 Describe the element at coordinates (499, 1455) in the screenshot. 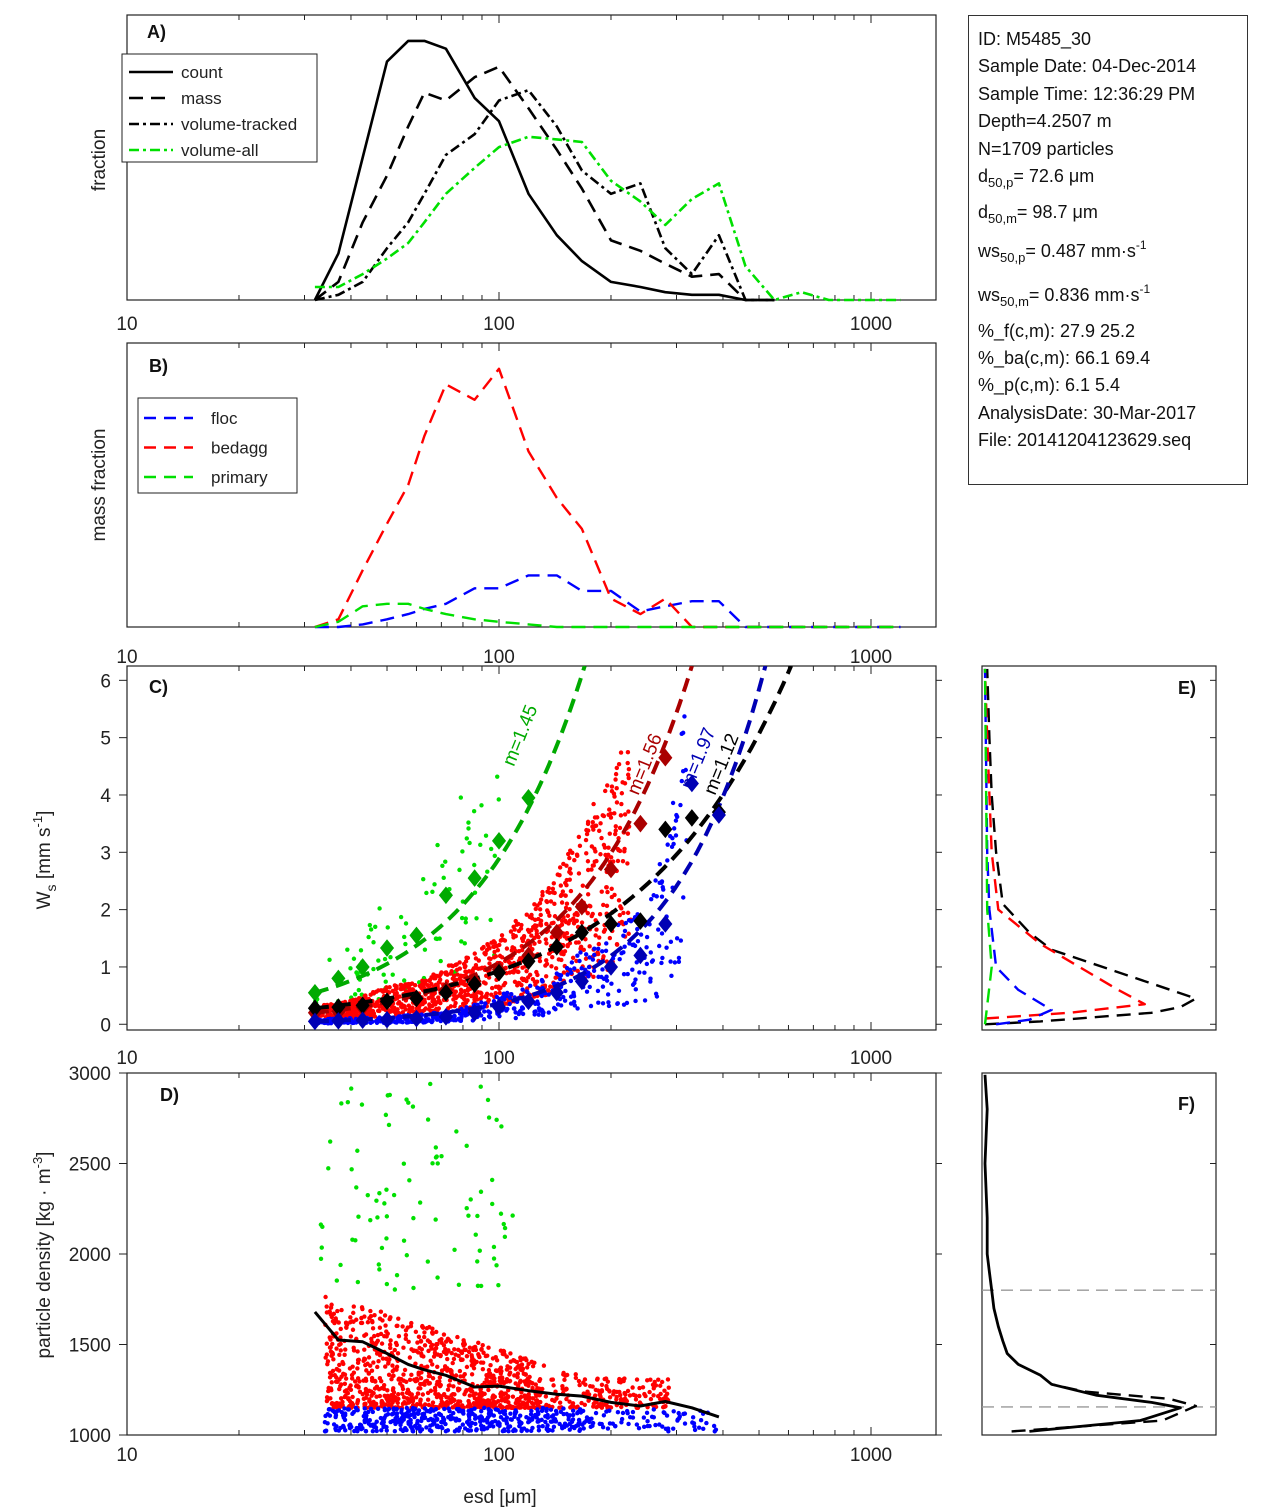

I see `x-tick-label: 100` at that location.